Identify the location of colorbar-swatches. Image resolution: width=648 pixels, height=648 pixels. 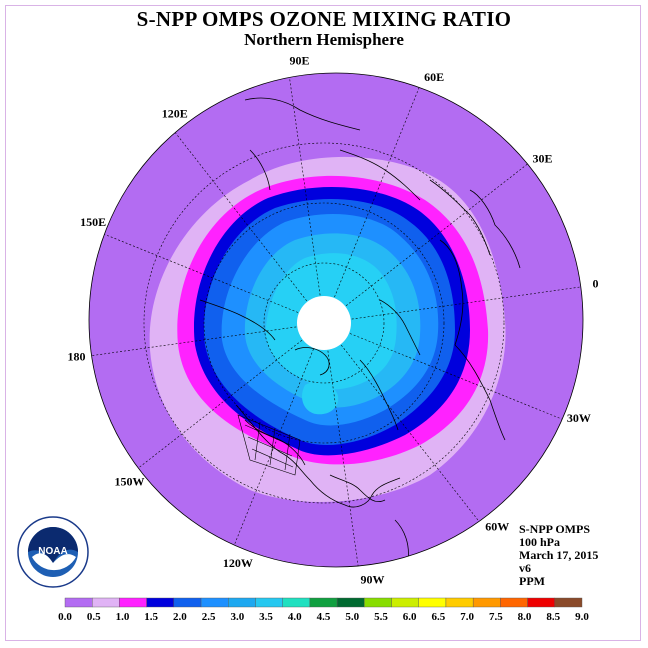
(323, 602).